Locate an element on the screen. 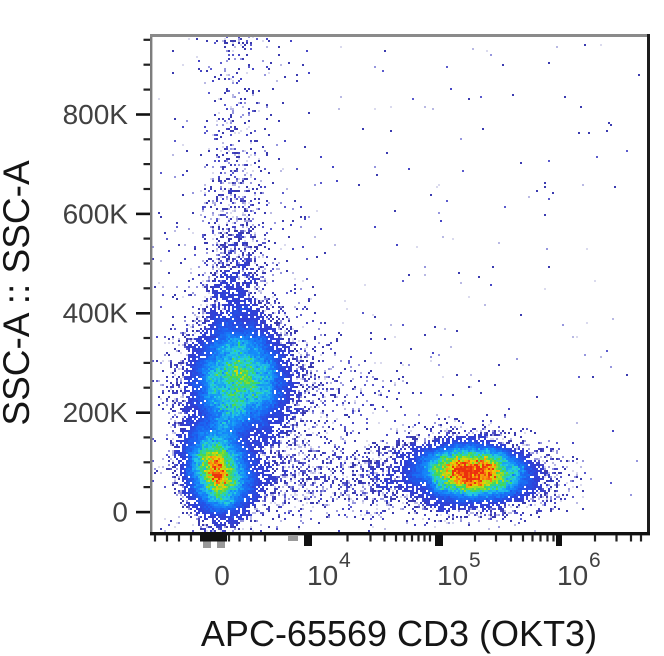  svg-text: 600K is located at coordinates (96, 213).